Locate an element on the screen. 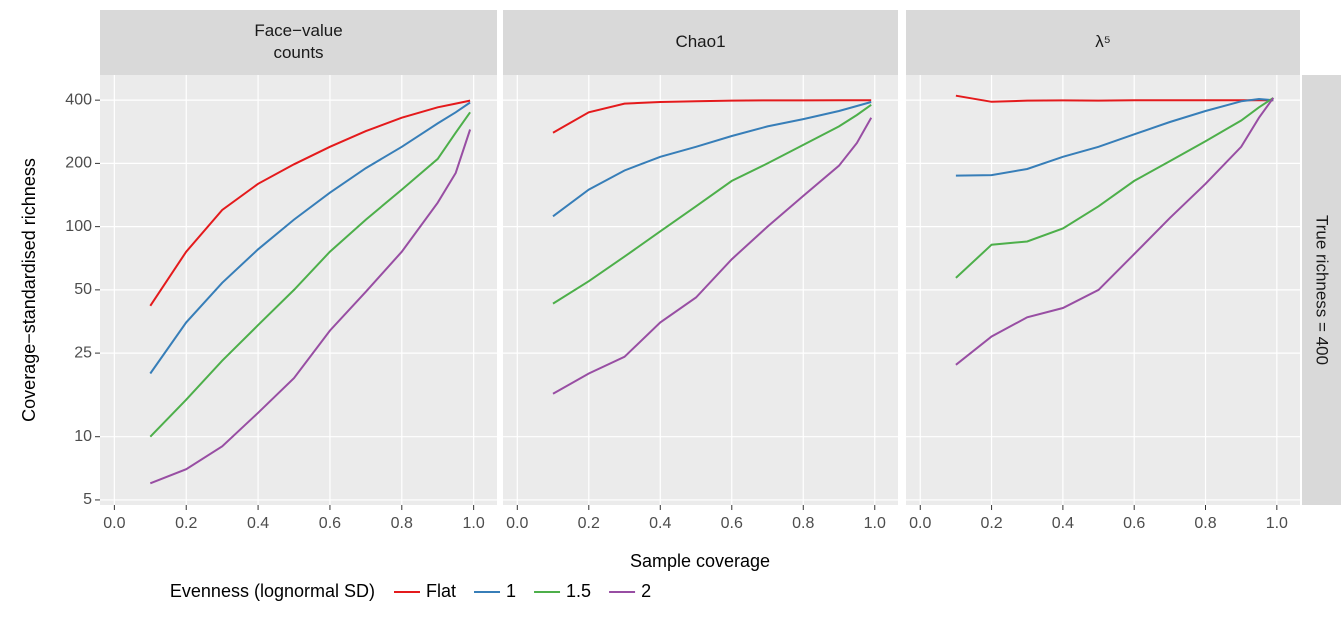 This screenshot has height=627, width=1341. strip-label: λ⁵ is located at coordinates (1103, 41).